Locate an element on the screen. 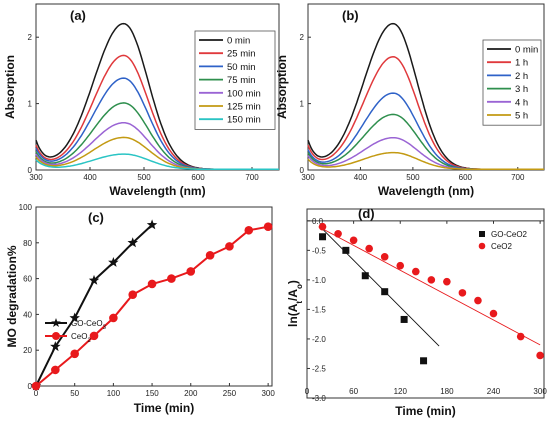 Image resolution: width=550 pixels, height=422 pixels. y-axis-label-part: /A is located at coordinates (293, 295).